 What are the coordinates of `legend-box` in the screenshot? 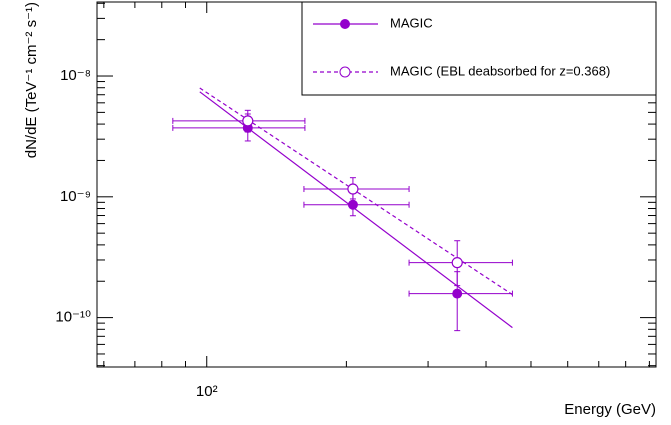 It's located at (479, 48).